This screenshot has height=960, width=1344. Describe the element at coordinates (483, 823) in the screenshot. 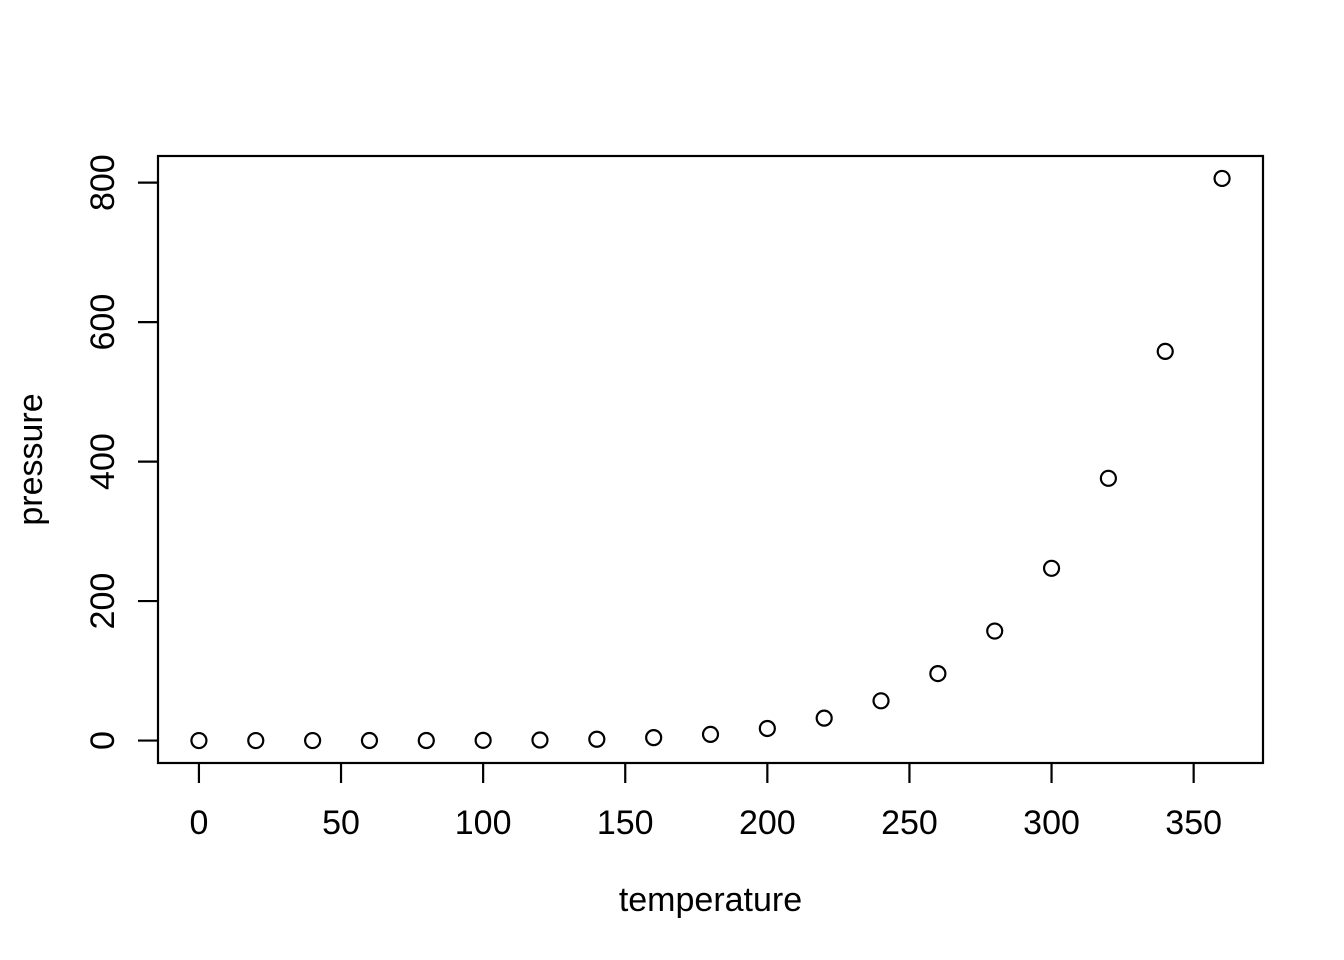

I see `x-tick-label: 100` at that location.